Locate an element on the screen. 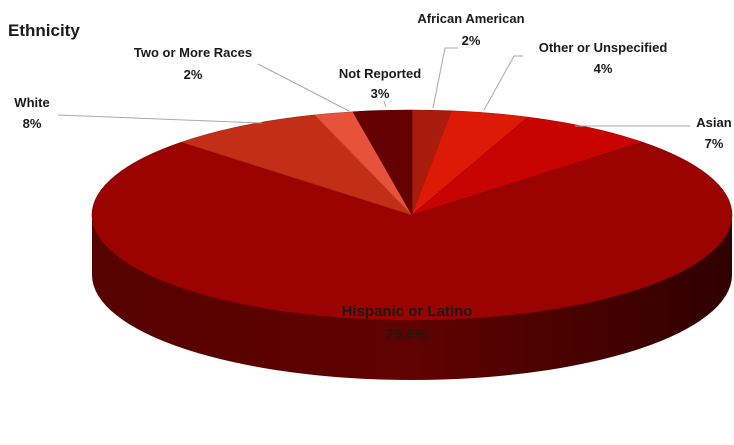 The height and width of the screenshot is (445, 734). slice-label-4: White is located at coordinates (31, 102).